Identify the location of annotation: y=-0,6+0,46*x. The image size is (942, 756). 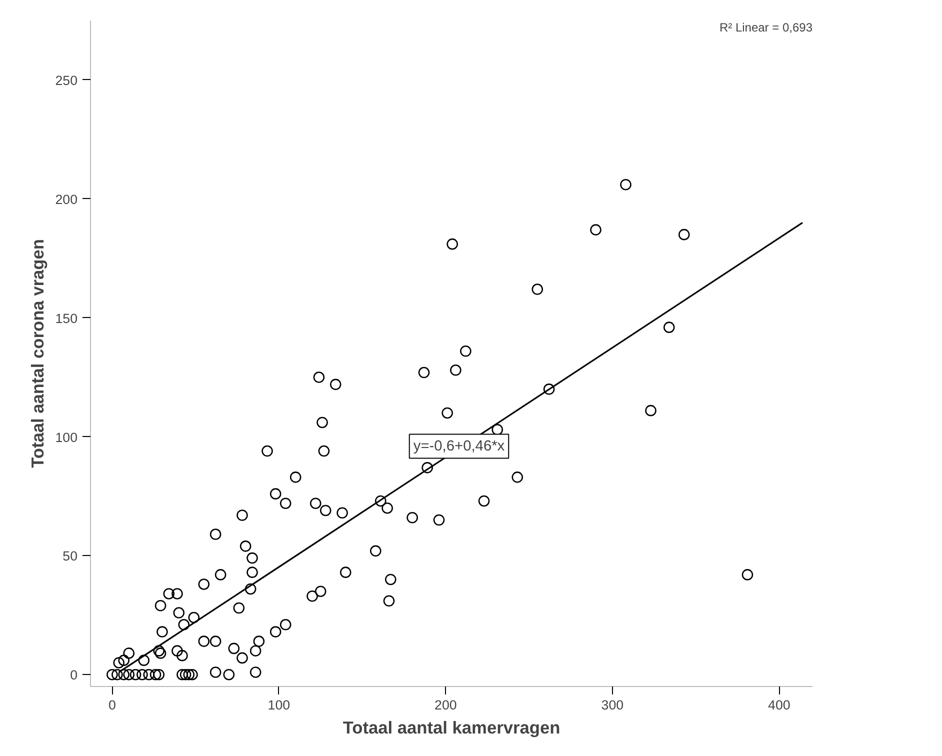
(459, 446).